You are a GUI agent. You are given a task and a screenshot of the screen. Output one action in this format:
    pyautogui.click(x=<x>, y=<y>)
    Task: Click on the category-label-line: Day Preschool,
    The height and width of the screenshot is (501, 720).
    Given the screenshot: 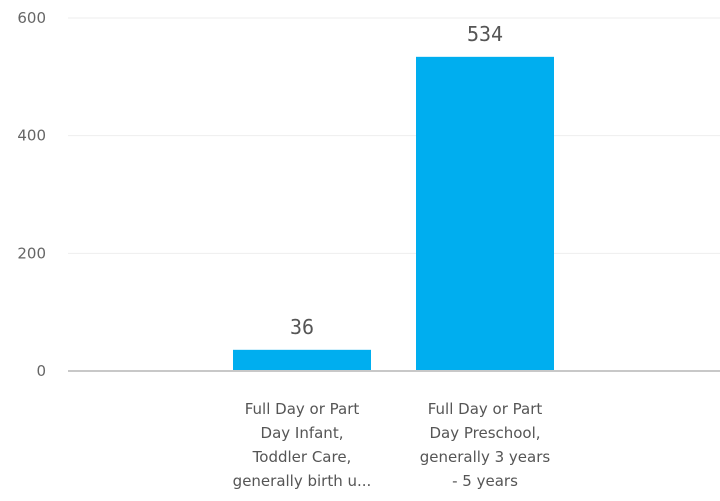 What is the action you would take?
    pyautogui.click(x=484, y=433)
    